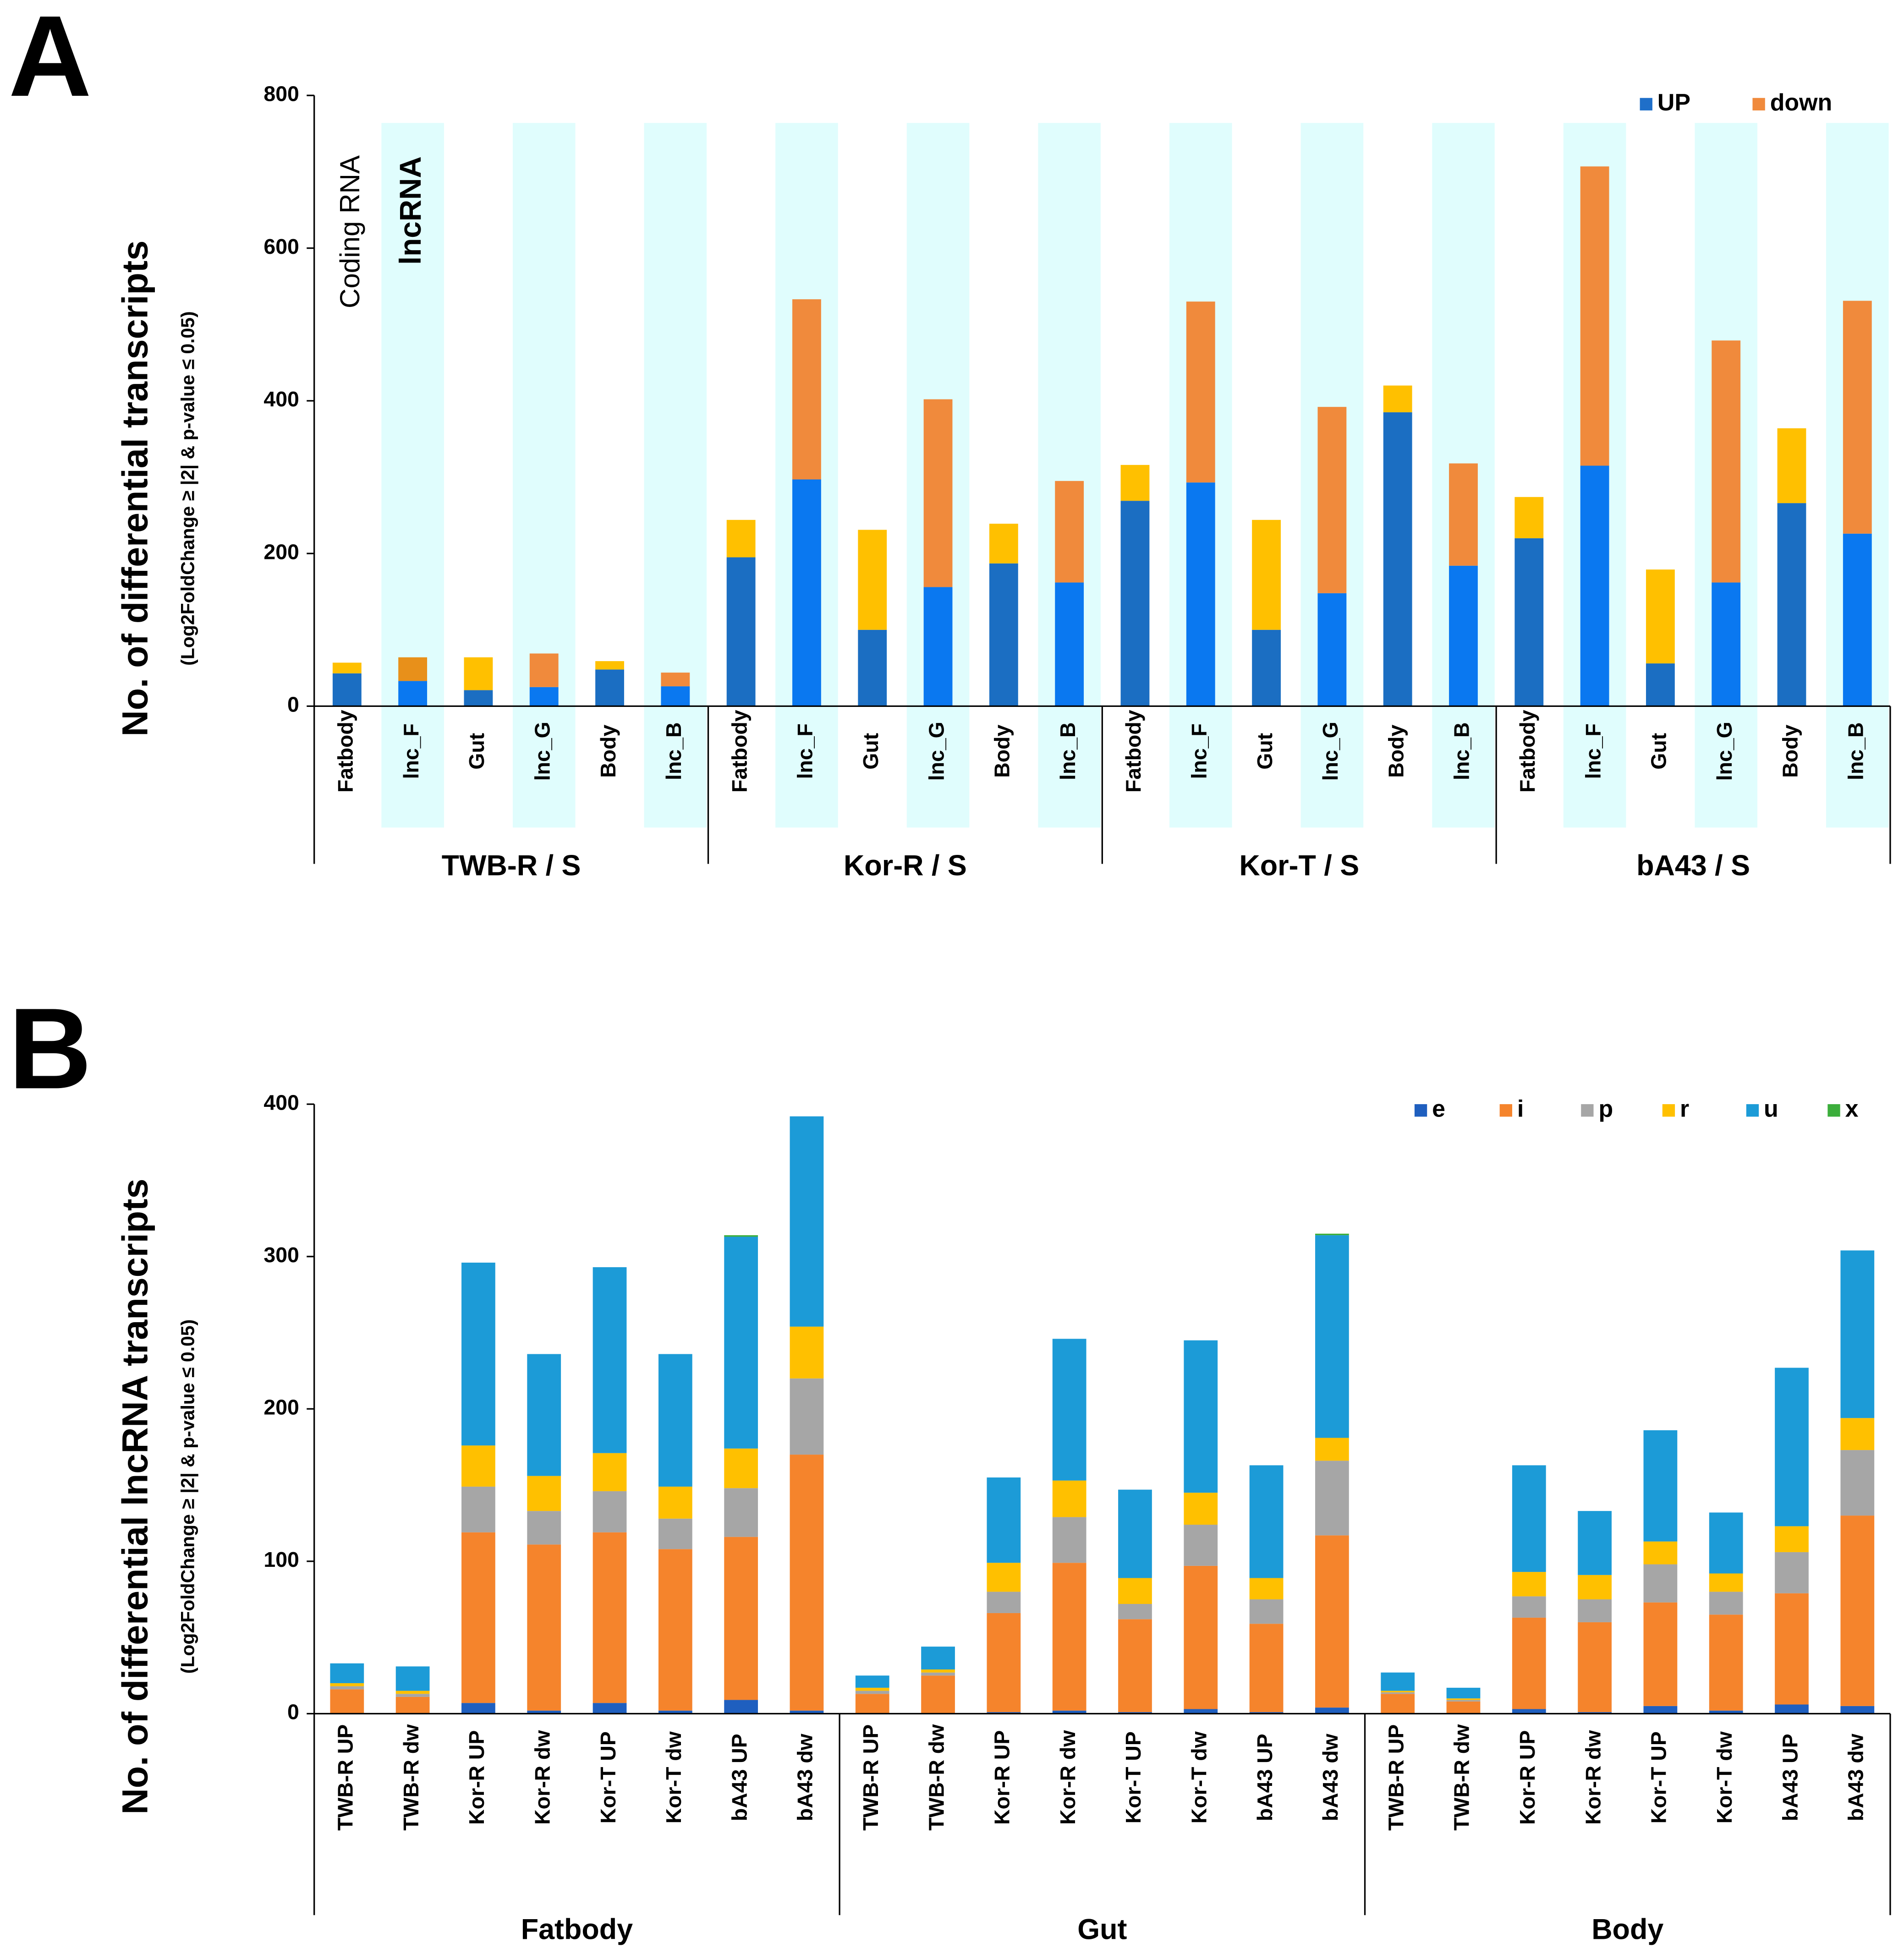  What do you see at coordinates (1299, 865) in the screenshot?
I see `group-label: Kor-T / S` at bounding box center [1299, 865].